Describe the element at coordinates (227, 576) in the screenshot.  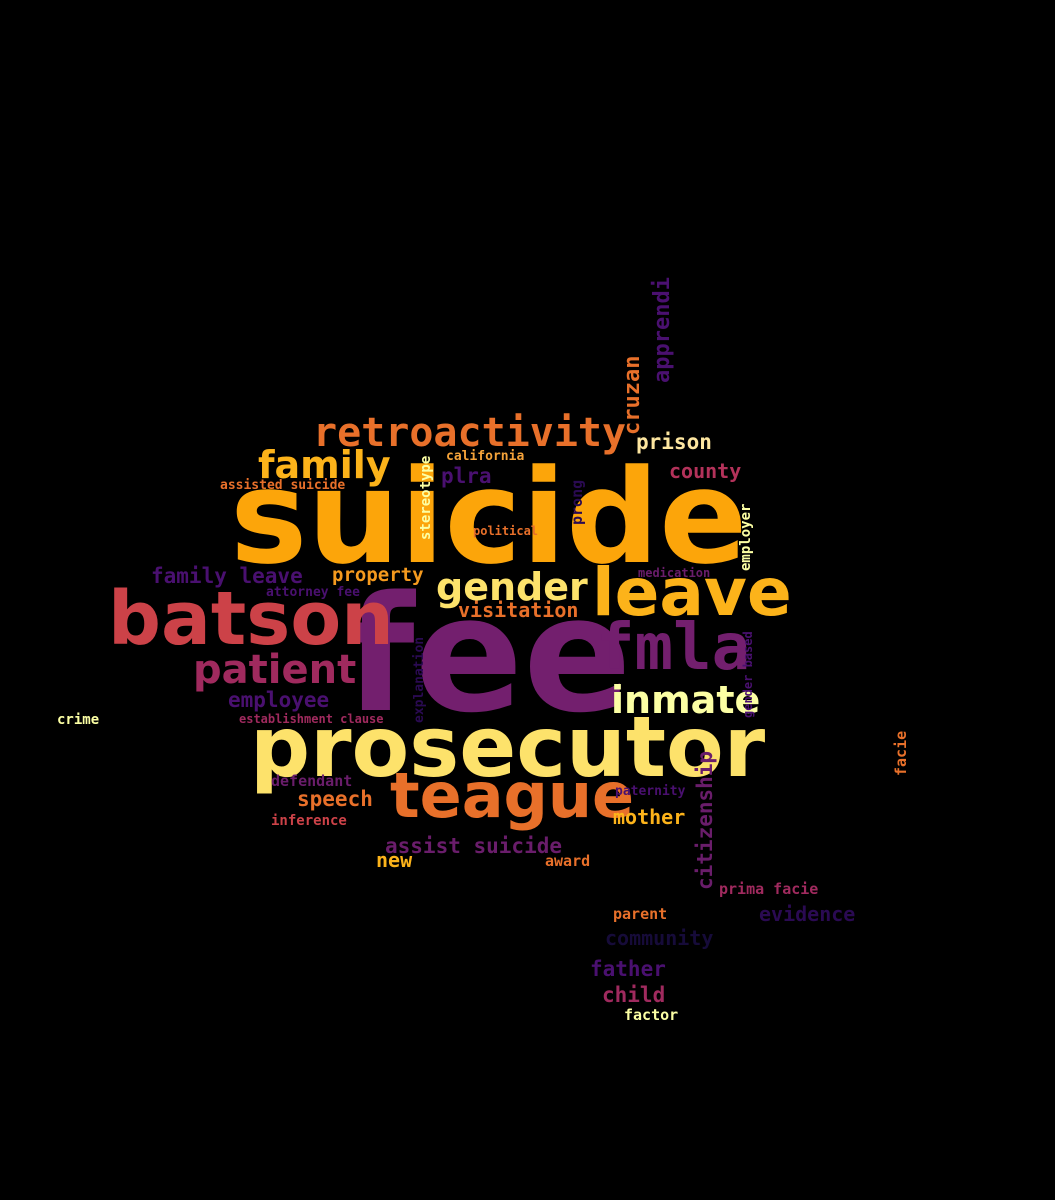
I see `word-family-leave: family leave` at that location.